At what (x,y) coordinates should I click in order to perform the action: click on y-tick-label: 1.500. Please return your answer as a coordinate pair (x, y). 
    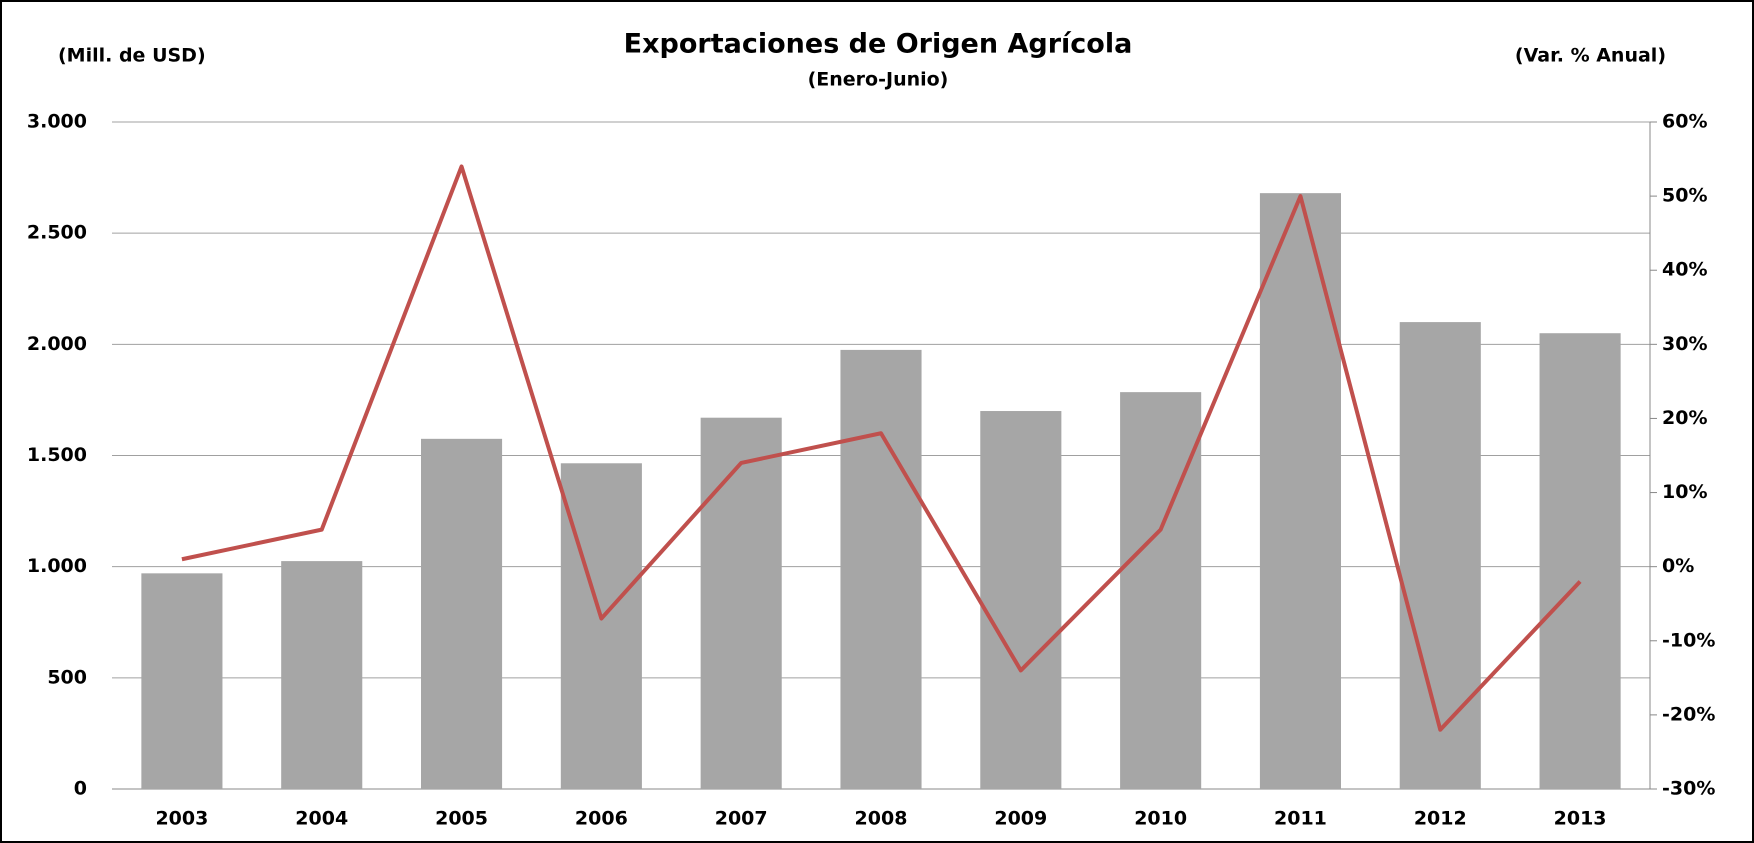
    Looking at the image, I should click on (57, 455).